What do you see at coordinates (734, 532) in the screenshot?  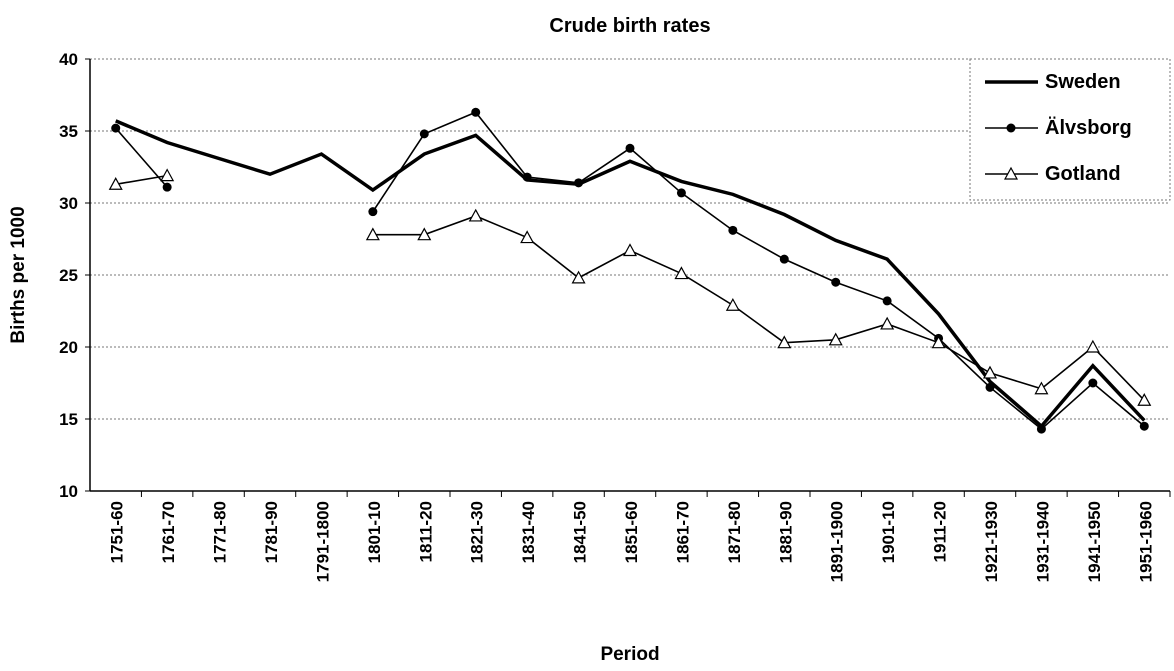 I see `x-tick-label: 1871-80` at bounding box center [734, 532].